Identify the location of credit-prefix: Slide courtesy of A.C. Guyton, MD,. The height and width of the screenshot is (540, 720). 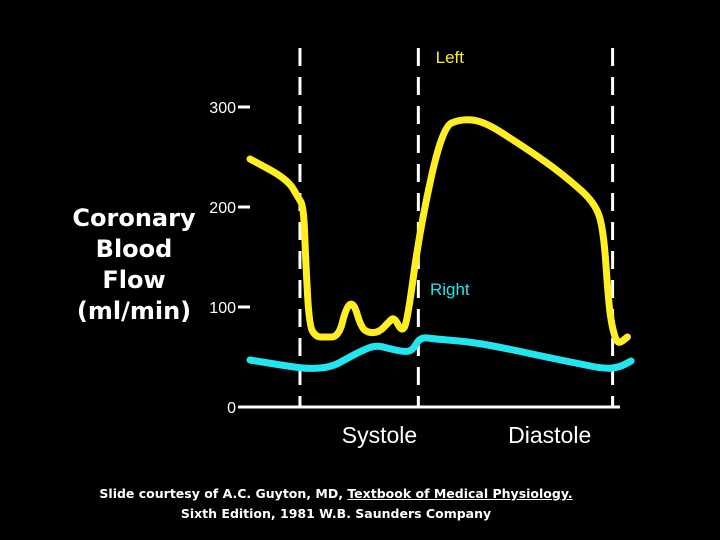
(223, 493).